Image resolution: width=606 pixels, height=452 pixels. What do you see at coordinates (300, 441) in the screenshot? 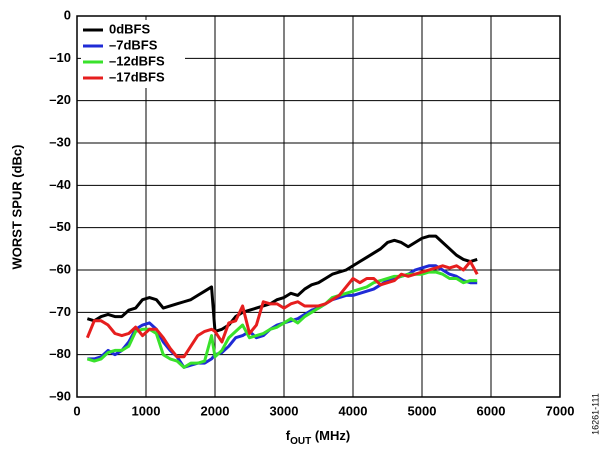
I see `x-label-sub: OUT` at bounding box center [300, 441].